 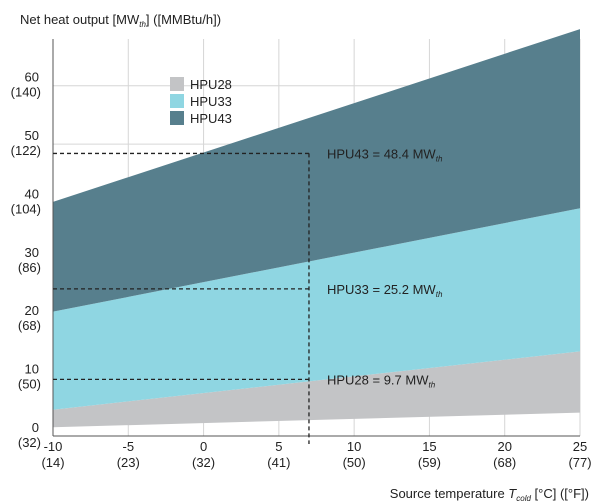 I want to click on area-hpu28, so click(x=316, y=389).